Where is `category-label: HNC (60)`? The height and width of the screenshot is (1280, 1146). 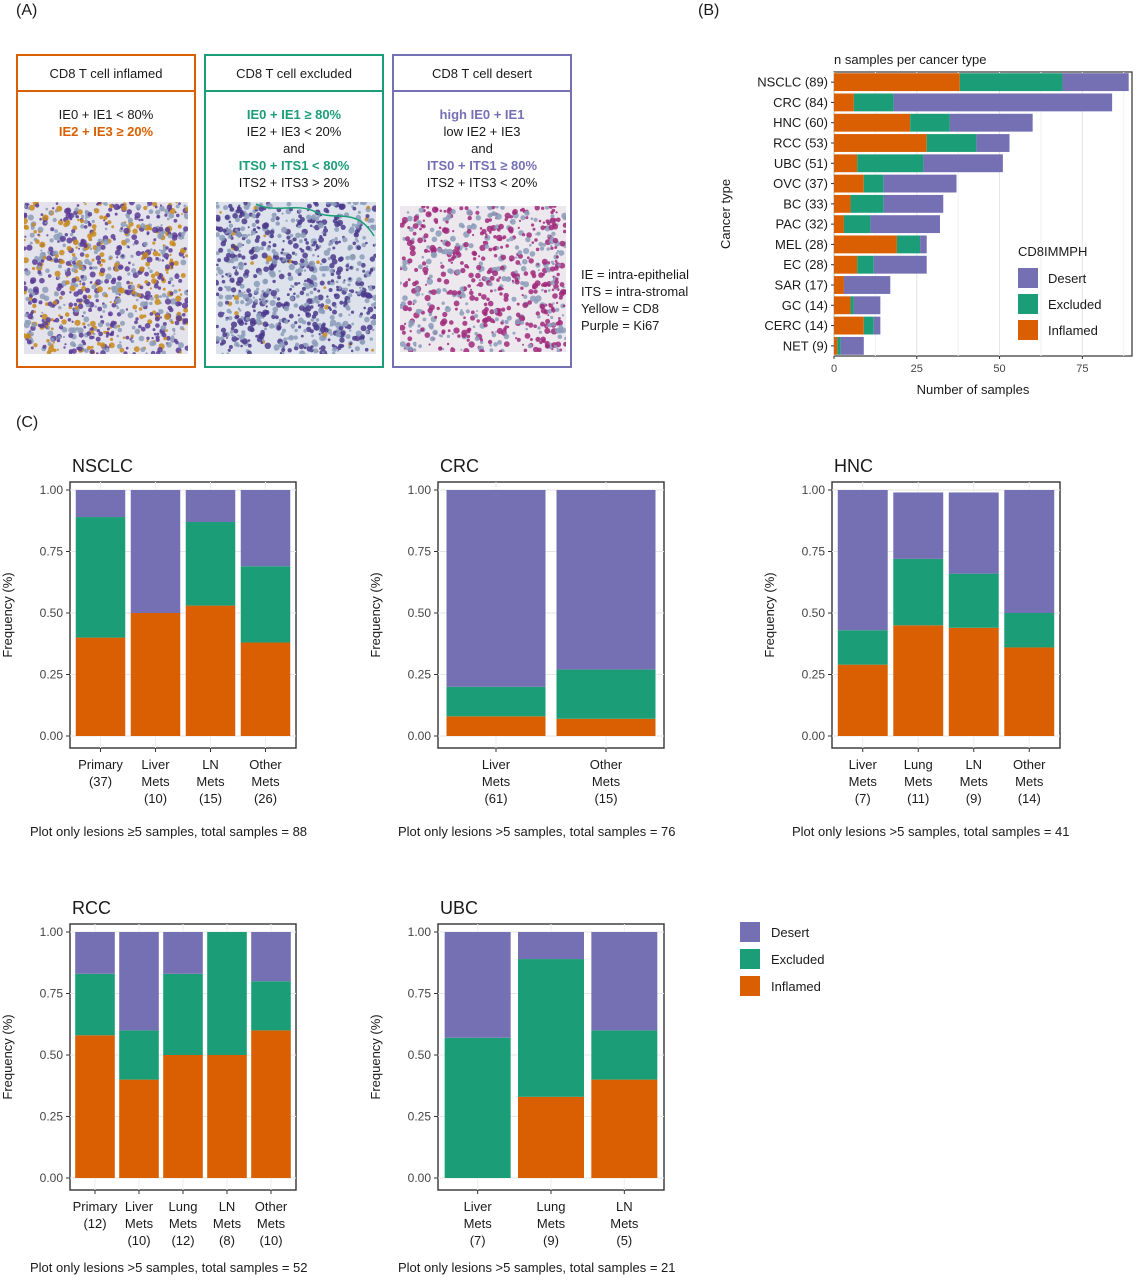 category-label: HNC (60) is located at coordinates (800, 122).